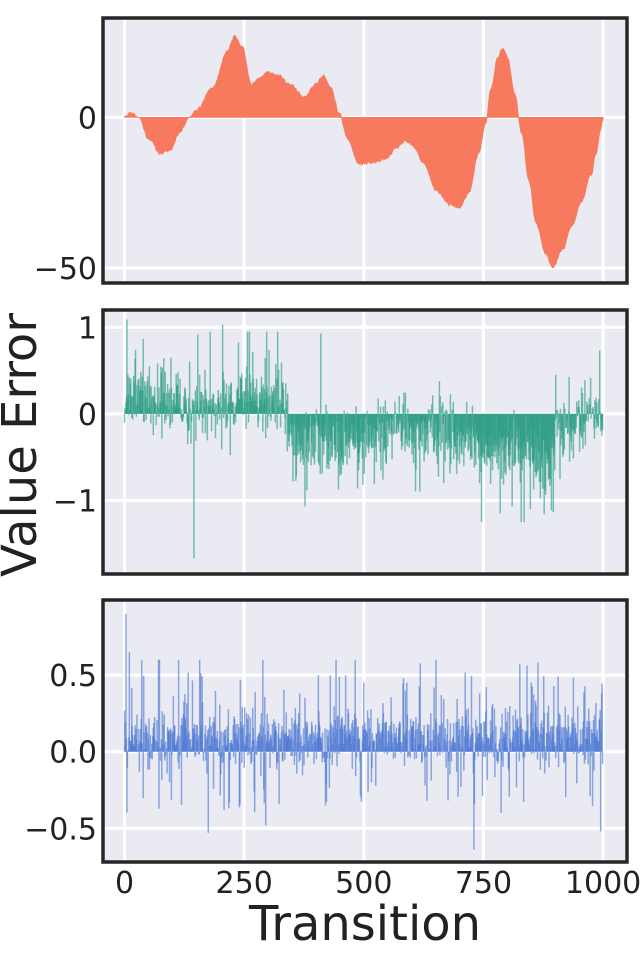 The image size is (640, 960). I want to click on x-tick-label: 500, so click(363, 883).